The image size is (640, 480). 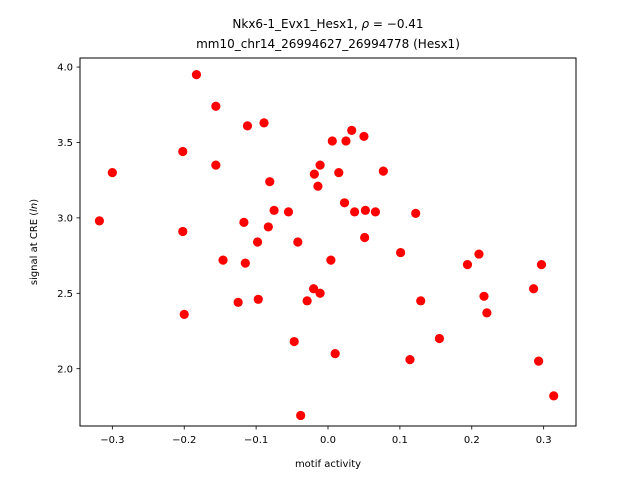 What do you see at coordinates (65, 294) in the screenshot?
I see `y-tick-label-1: 2.5` at bounding box center [65, 294].